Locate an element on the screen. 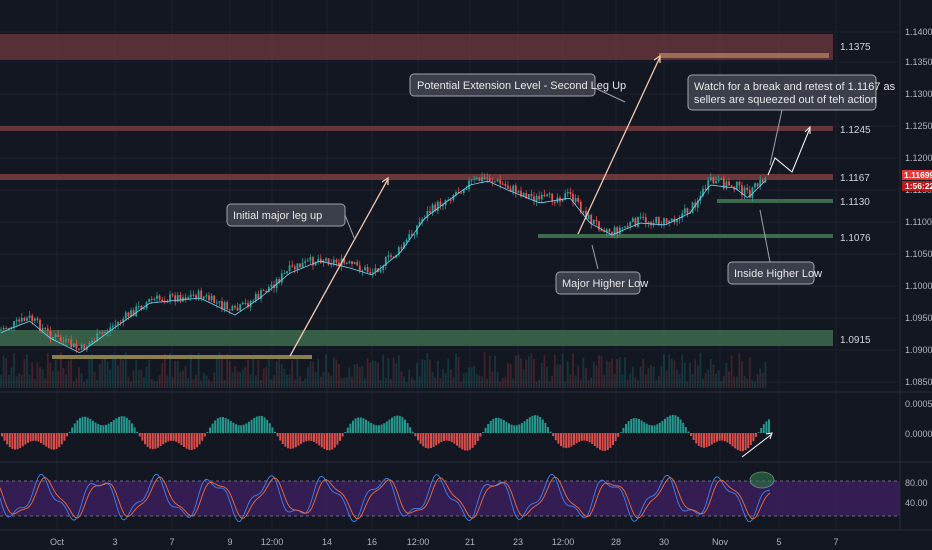 The image size is (932, 550). level-label-1130: 1.1130 is located at coordinates (855, 202).